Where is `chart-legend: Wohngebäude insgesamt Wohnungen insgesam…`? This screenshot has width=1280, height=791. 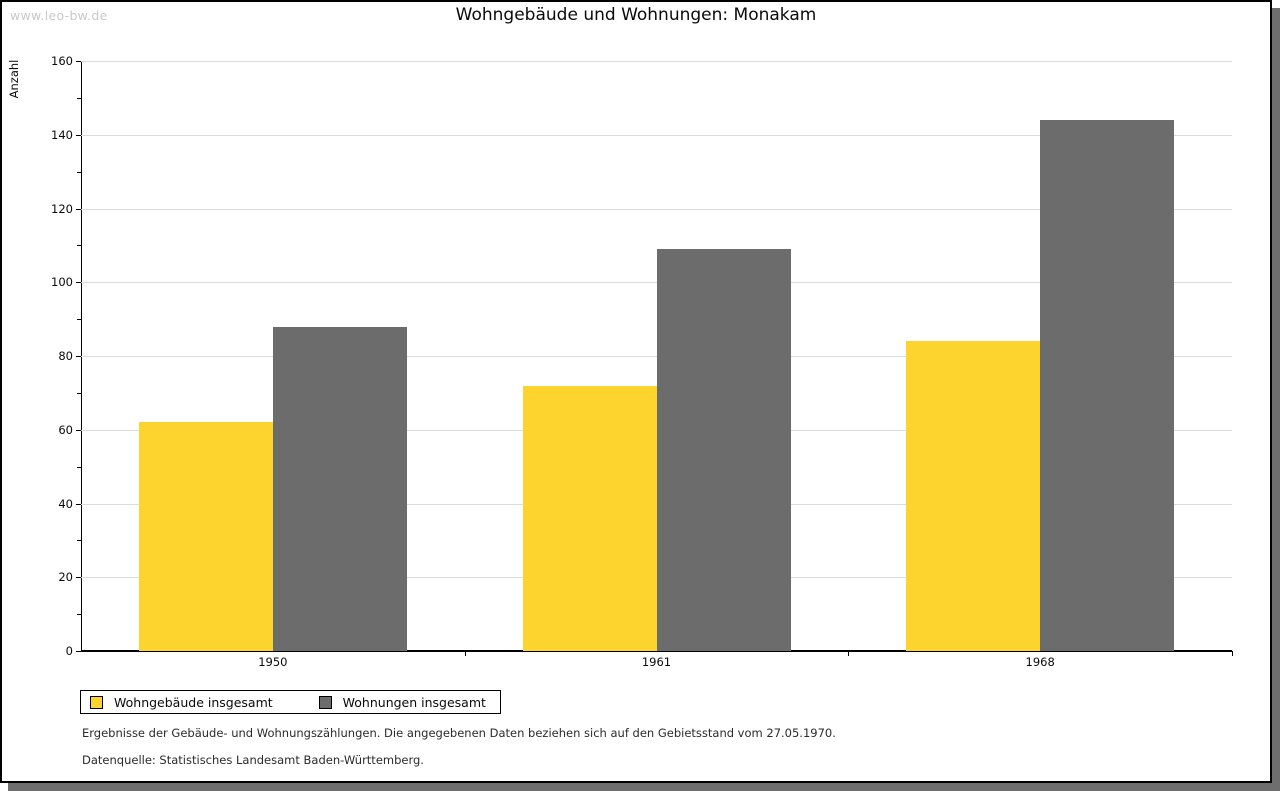
chart-legend: Wohngebäude insgesamt Wohnungen insgesam… is located at coordinates (290, 702).